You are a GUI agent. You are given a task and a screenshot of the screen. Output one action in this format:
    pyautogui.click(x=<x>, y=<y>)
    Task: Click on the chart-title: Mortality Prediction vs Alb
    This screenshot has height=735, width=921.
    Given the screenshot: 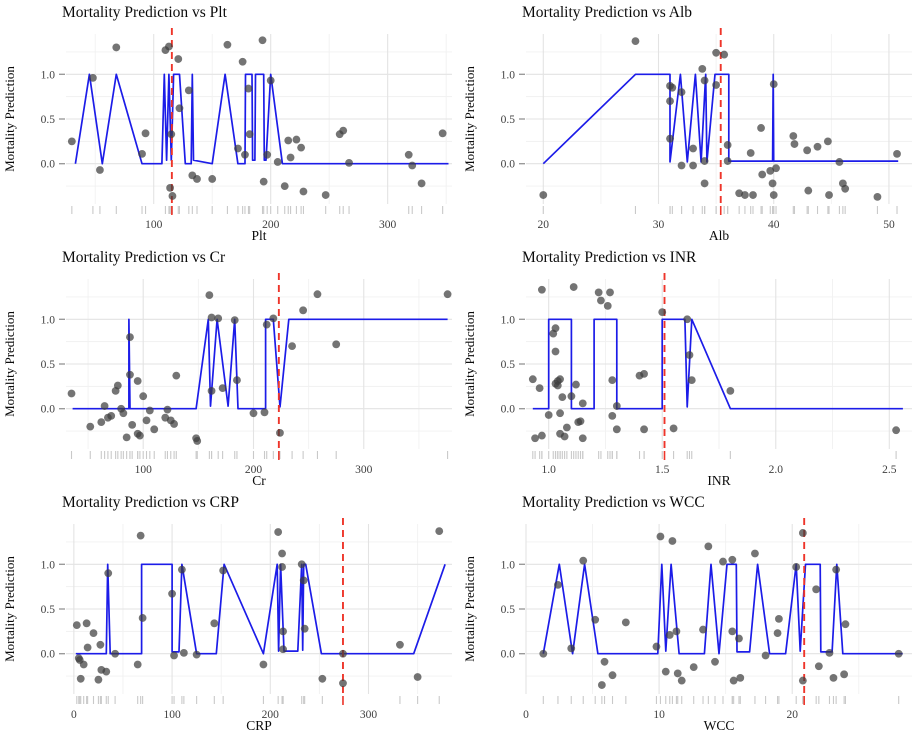 What is the action you would take?
    pyautogui.click(x=607, y=12)
    